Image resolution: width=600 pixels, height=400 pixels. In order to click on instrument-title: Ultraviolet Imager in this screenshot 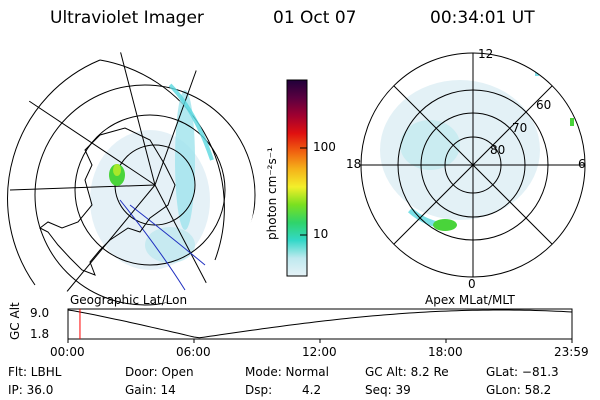, I will do `click(127, 18)`.